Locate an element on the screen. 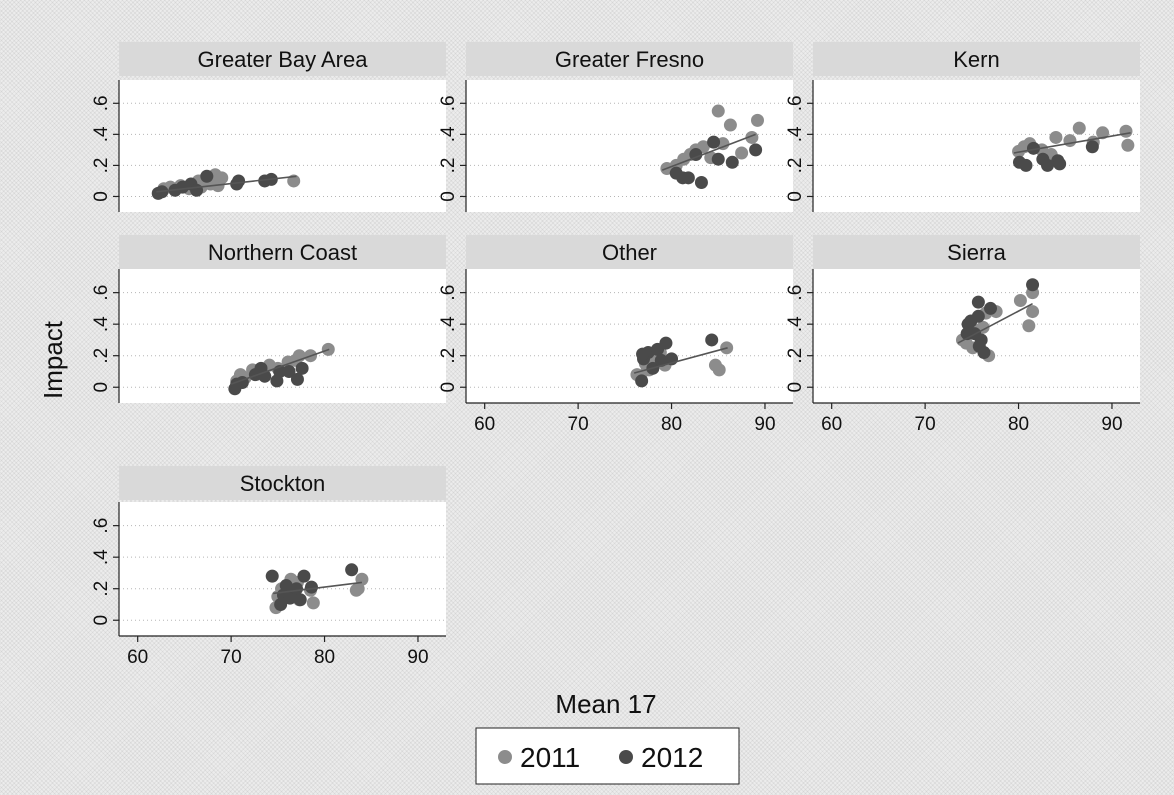 This screenshot has width=1174, height=795. y-axis-title: Impact is located at coordinates (53, 359).